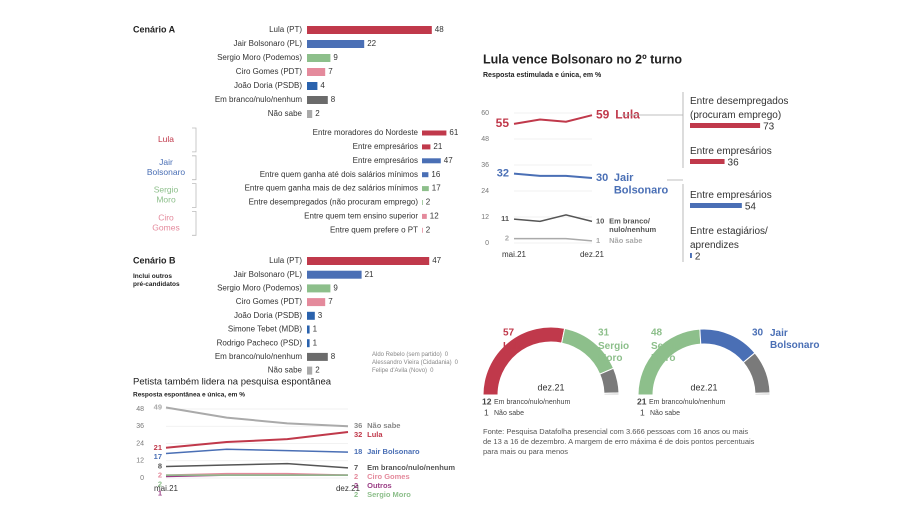  What do you see at coordinates (399, 371) in the screenshot?
I see `note-name: Felipe d'Avila (Novo)` at bounding box center [399, 371].